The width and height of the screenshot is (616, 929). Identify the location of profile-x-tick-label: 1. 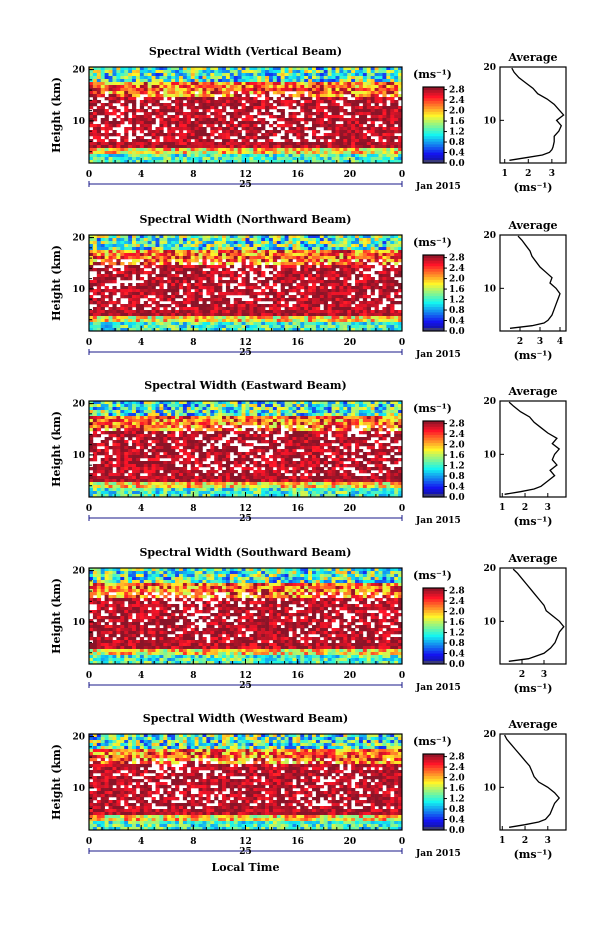
(505, 174).